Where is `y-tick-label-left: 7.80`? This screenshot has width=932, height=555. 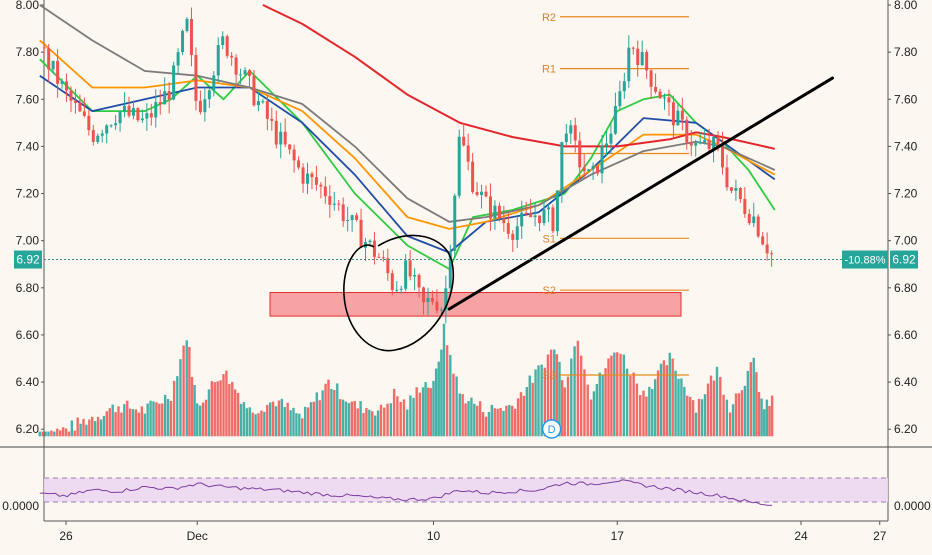
y-tick-label-left: 7.80 is located at coordinates (28, 52).